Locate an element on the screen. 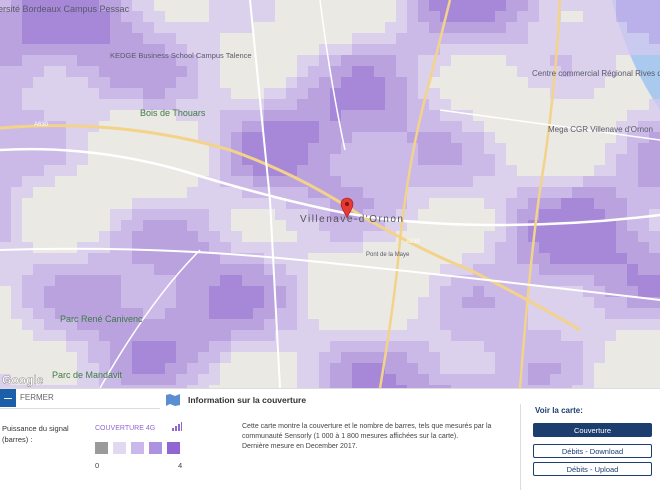  map-label: KEDGE Business School Campus Talence is located at coordinates (181, 55).